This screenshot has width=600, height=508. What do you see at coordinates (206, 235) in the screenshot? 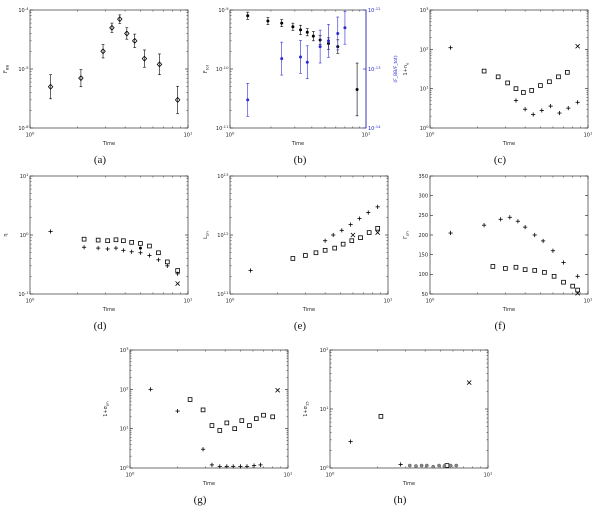
I see `y-axis-label: Lph` at bounding box center [206, 235].